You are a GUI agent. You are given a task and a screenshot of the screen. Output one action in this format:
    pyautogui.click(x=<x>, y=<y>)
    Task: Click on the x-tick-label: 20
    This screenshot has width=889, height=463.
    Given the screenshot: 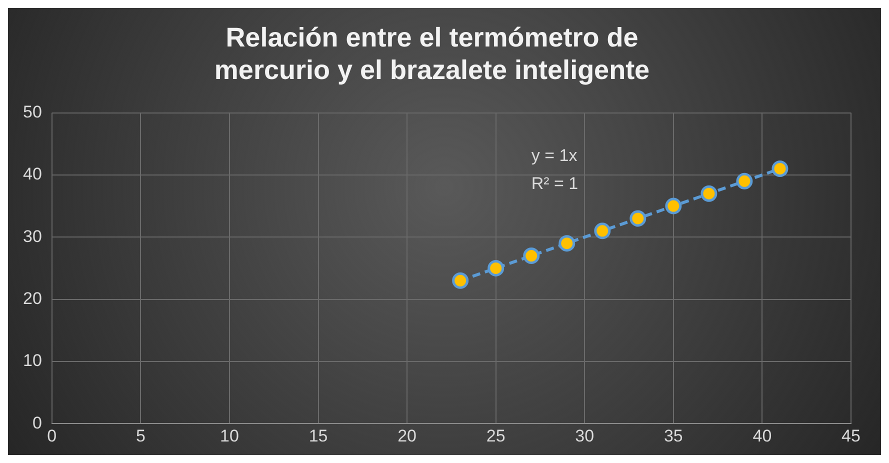 What is the action you would take?
    pyautogui.click(x=407, y=436)
    